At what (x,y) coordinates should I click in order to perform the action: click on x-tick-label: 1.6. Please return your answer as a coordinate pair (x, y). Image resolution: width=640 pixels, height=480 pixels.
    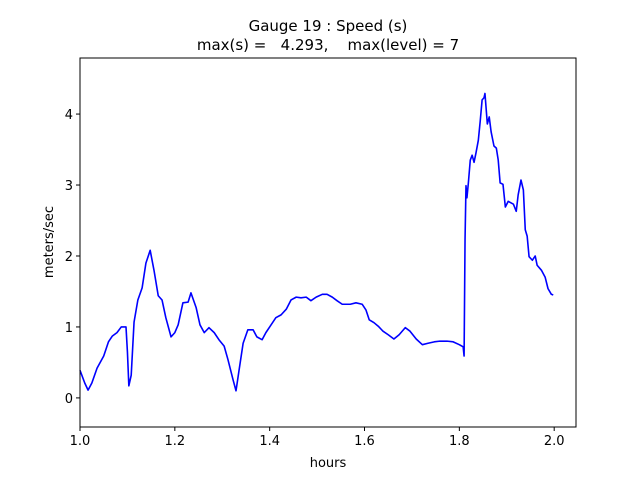
    Looking at the image, I should click on (364, 441).